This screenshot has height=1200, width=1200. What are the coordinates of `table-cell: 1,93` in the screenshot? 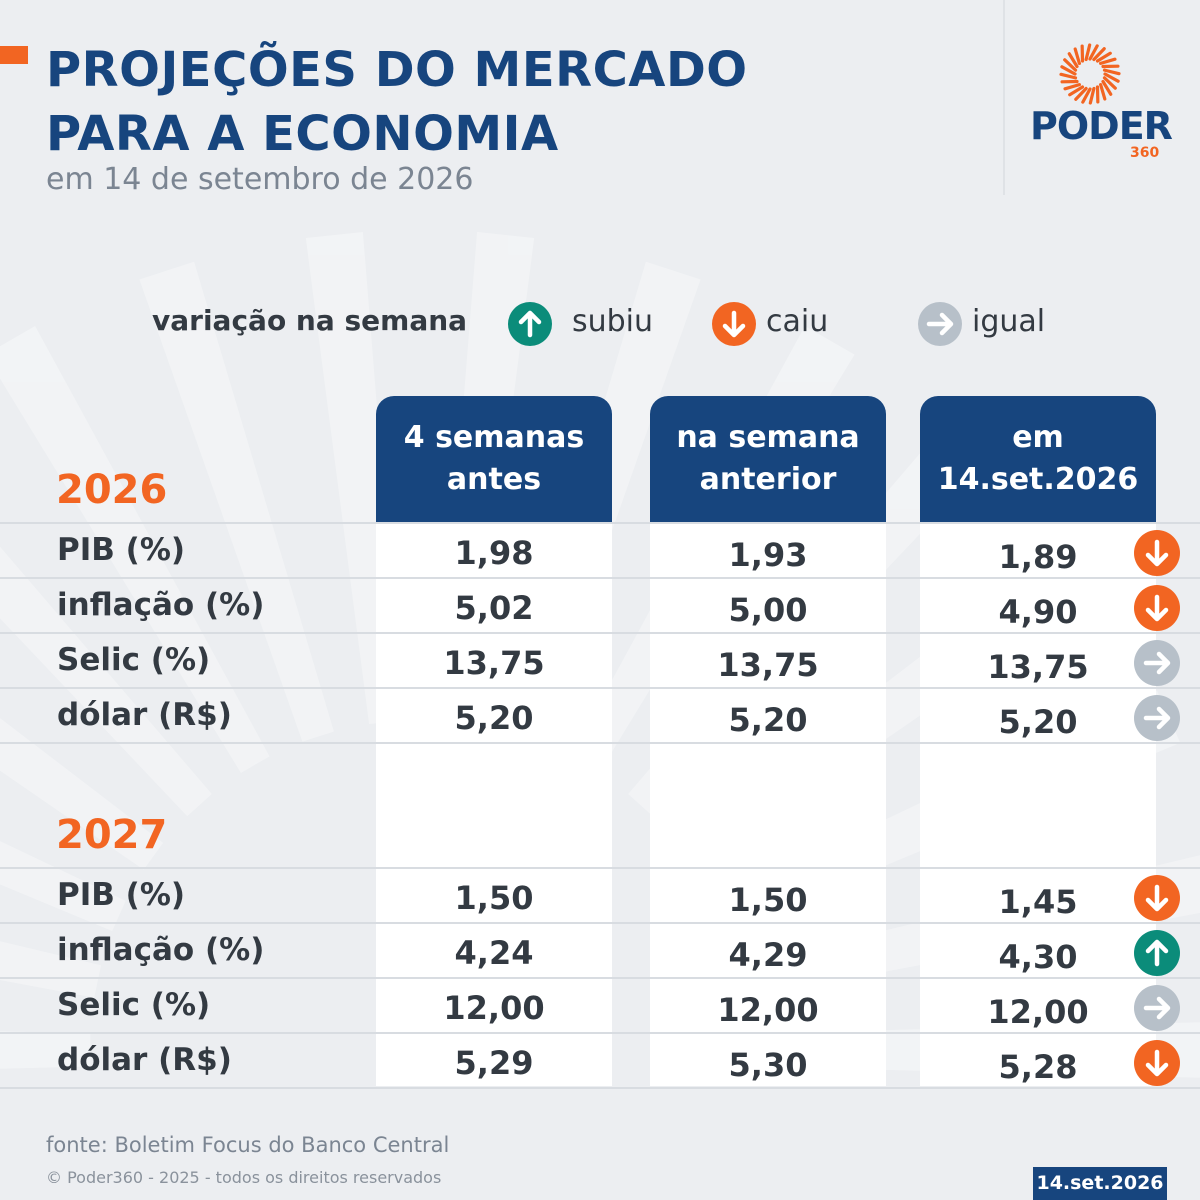 It's located at (768, 555).